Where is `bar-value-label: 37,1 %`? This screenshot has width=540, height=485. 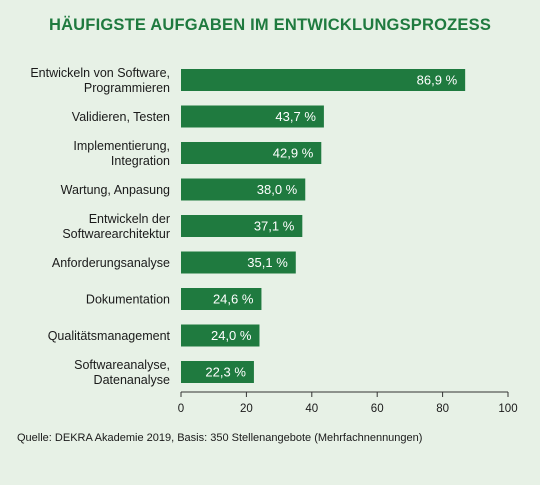 bar-value-label: 37,1 % is located at coordinates (274, 226).